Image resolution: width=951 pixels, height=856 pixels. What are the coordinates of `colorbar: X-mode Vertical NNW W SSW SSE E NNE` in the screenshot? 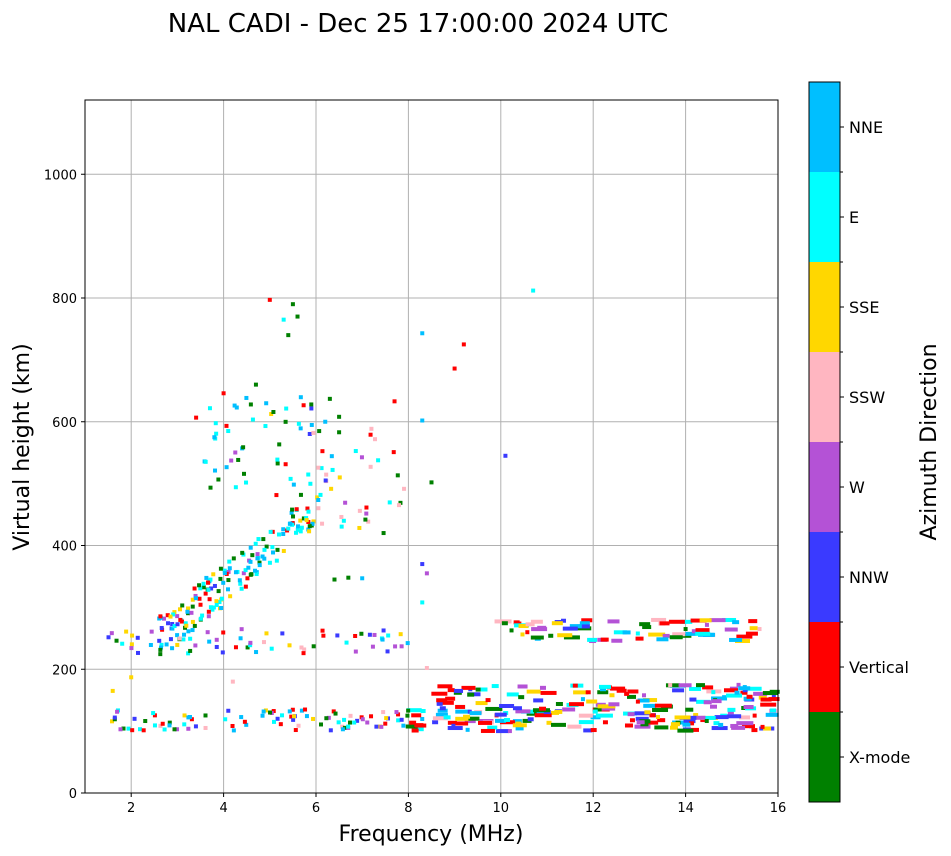 It's located at (859, 442).